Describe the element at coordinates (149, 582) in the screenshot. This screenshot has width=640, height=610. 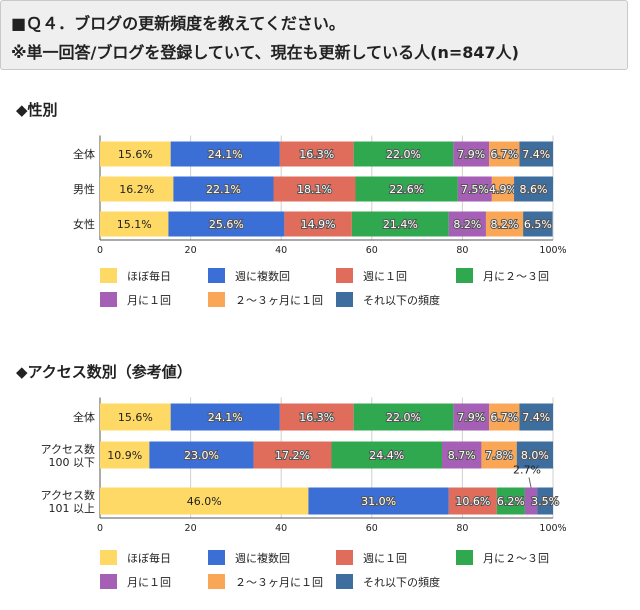
I see `chart1-legend-label: 月に１回` at that location.